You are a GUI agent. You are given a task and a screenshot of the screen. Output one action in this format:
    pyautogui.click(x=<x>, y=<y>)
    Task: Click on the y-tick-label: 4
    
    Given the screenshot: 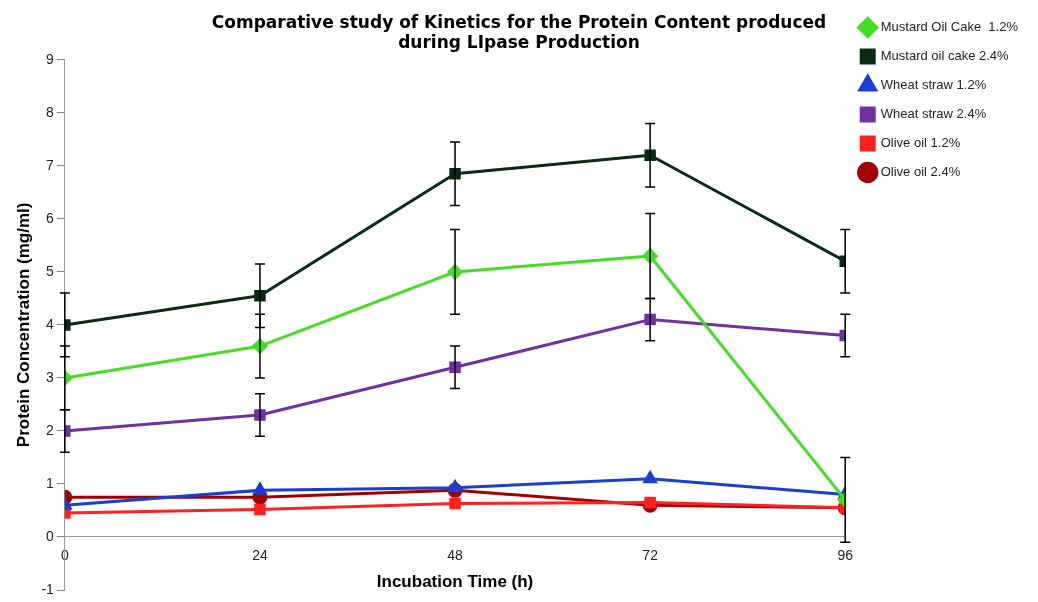 What is the action you would take?
    pyautogui.click(x=50, y=323)
    